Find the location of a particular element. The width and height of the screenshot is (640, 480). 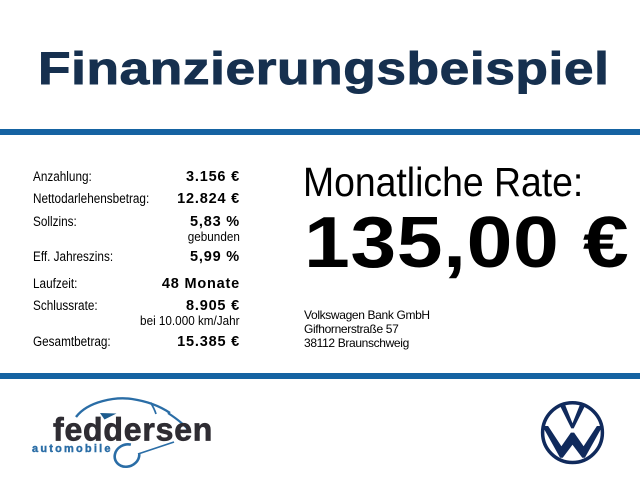

svg-text: feddersen is located at coordinates (133, 430).